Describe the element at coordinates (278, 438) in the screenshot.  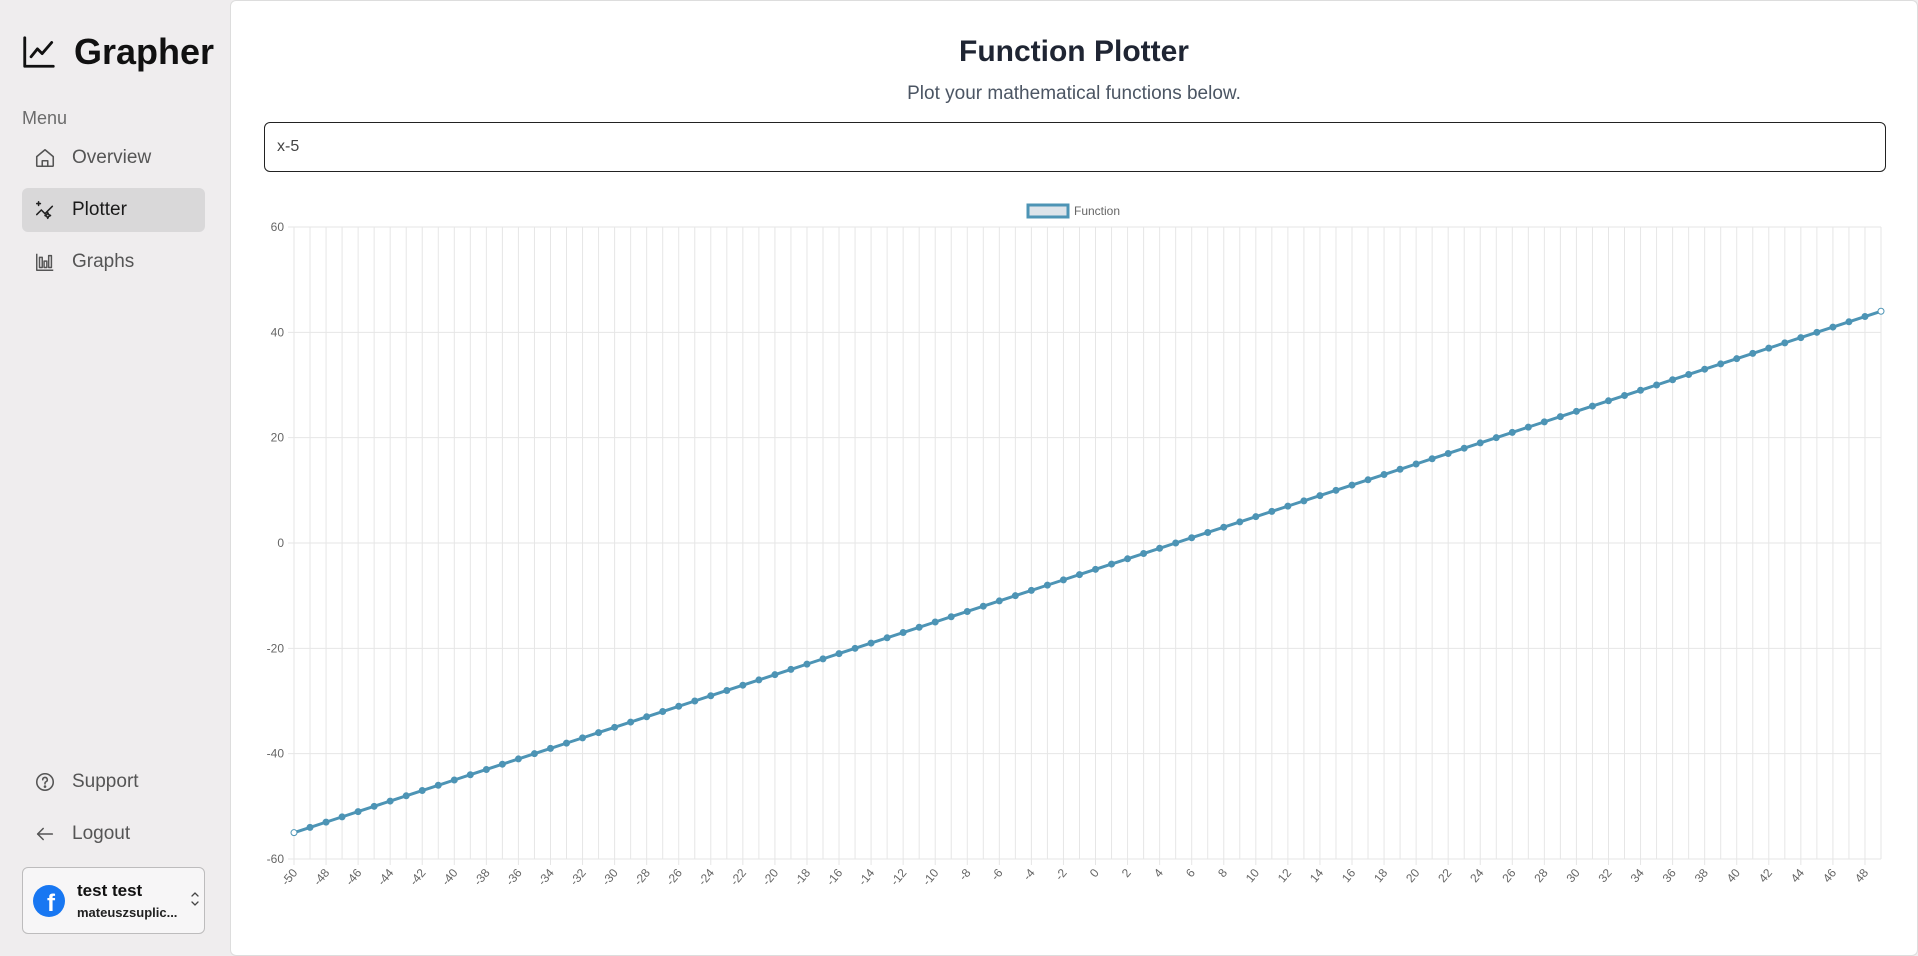
I see `y-tick-label: 20` at that location.